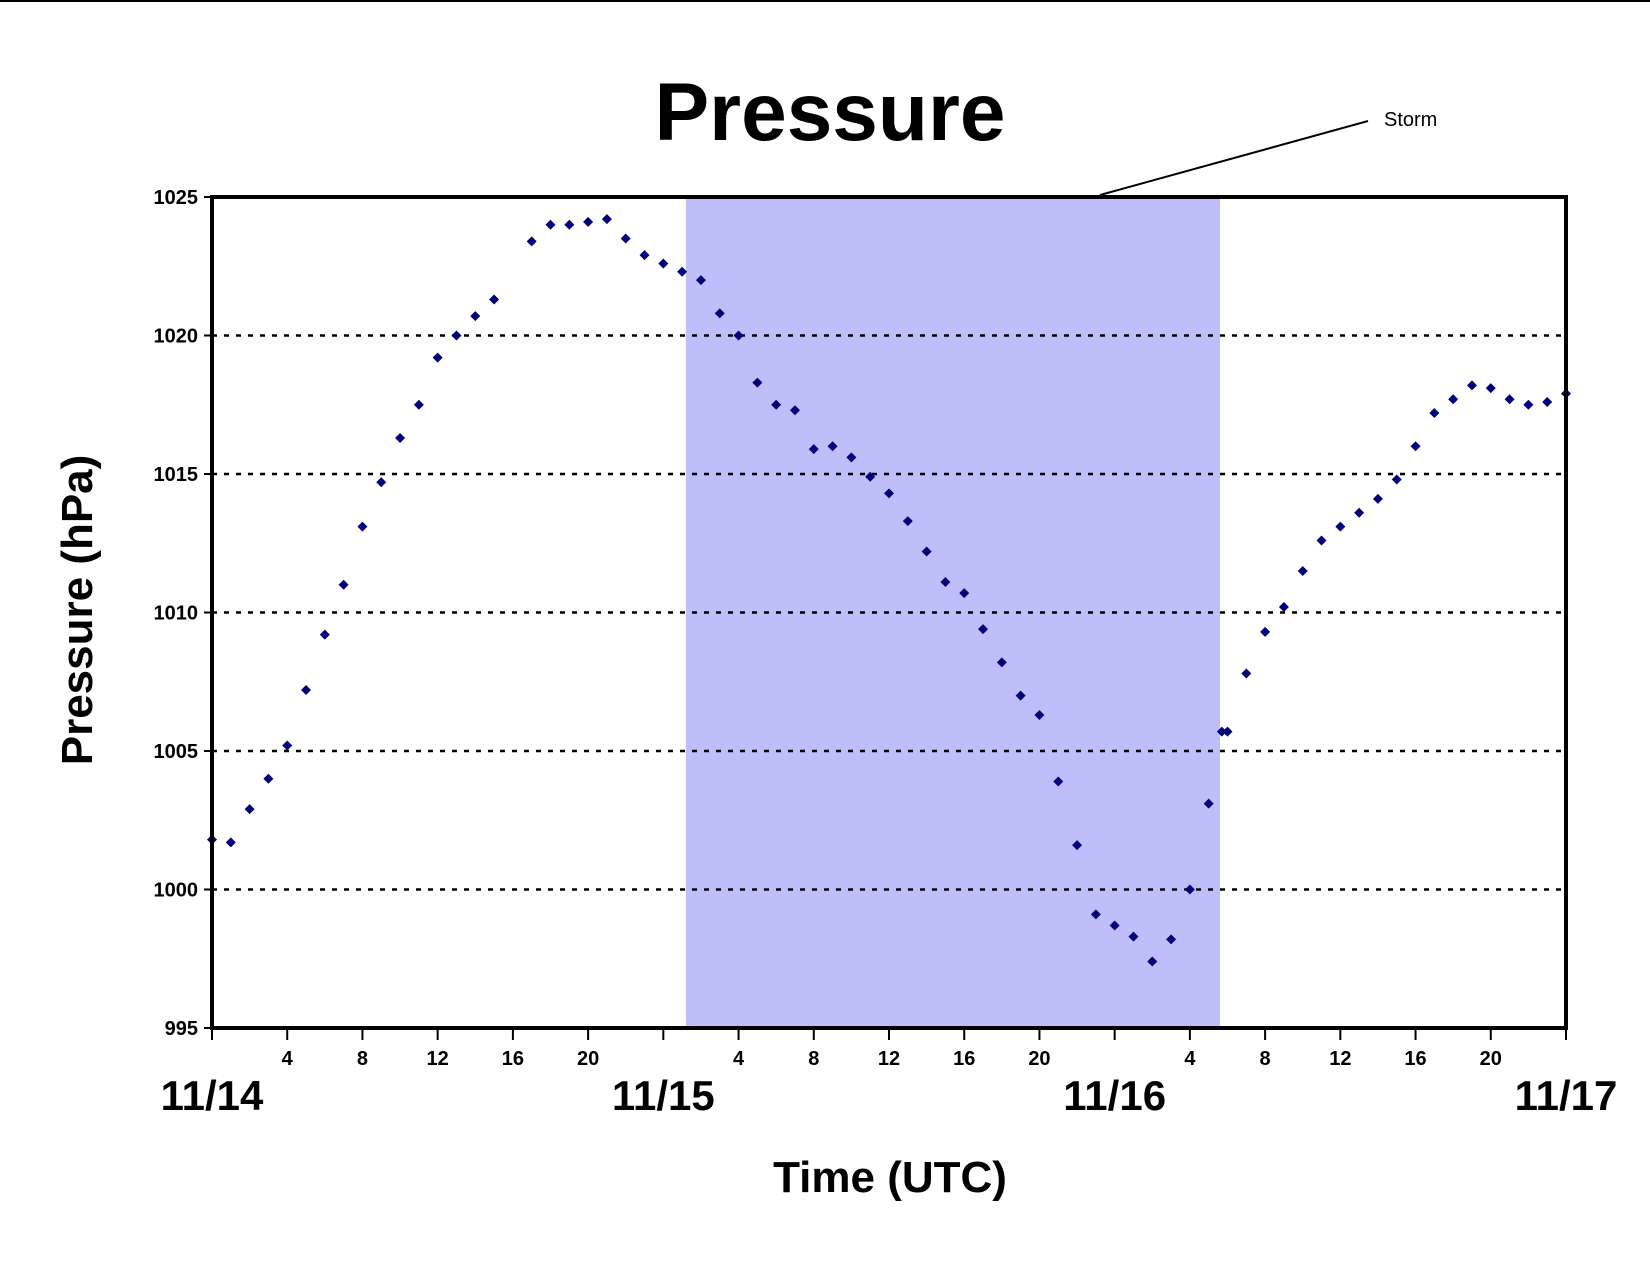 The height and width of the screenshot is (1275, 1650). I want to click on storm-label: Storm, so click(1410, 120).